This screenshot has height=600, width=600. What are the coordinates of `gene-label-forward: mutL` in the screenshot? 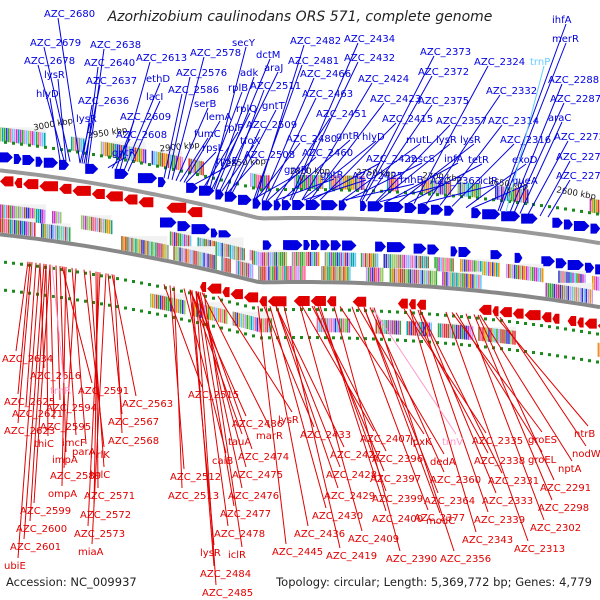 It's located at (419, 140).